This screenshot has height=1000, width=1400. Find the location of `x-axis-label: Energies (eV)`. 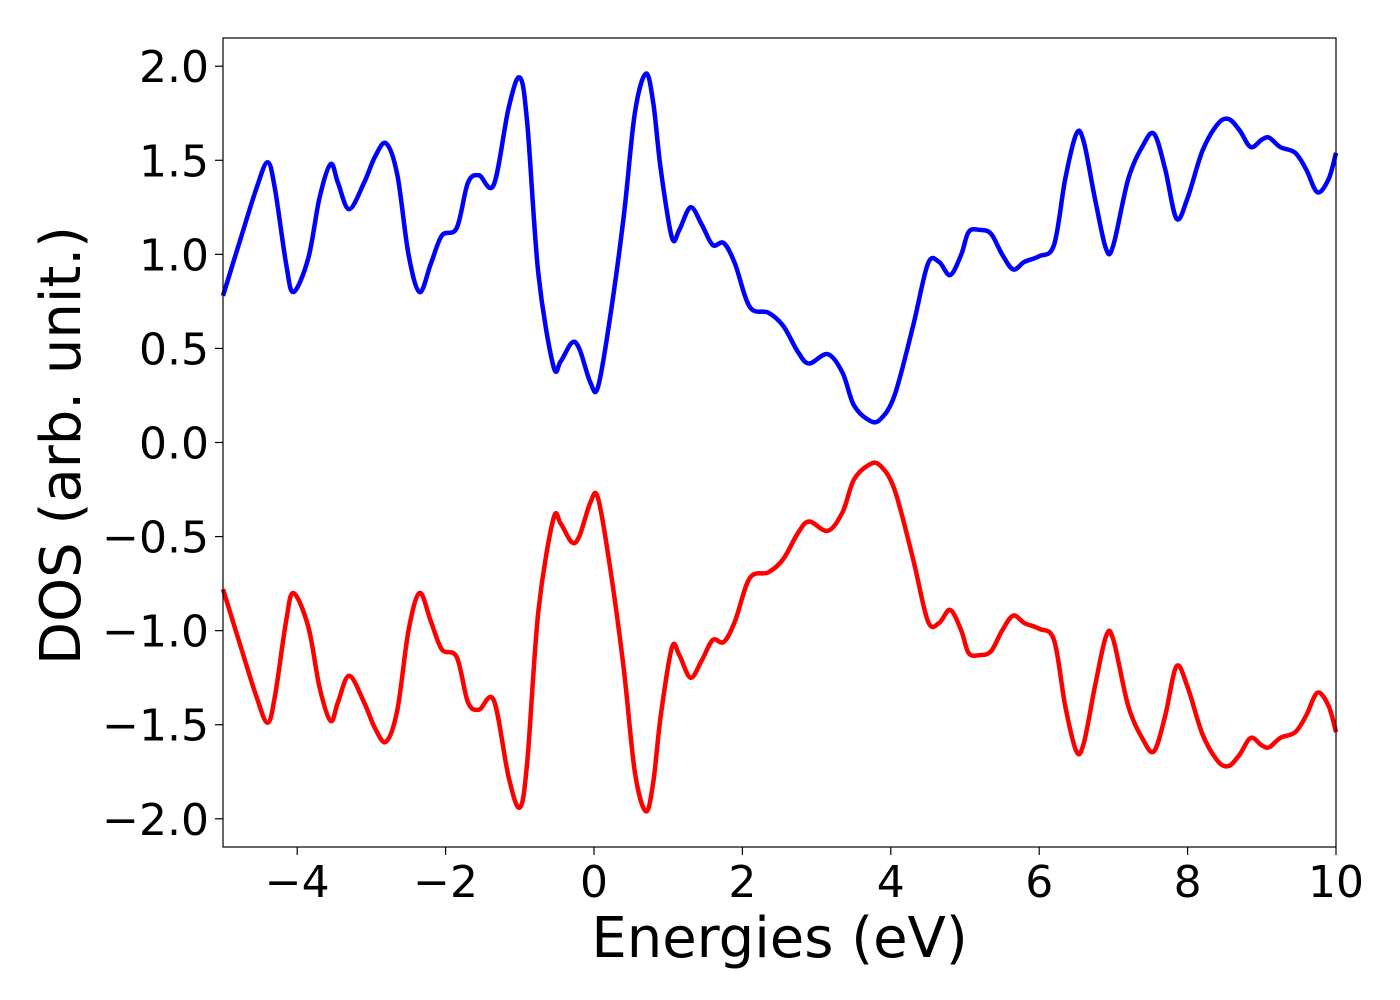

x-axis-label: Energies (eV) is located at coordinates (779, 938).